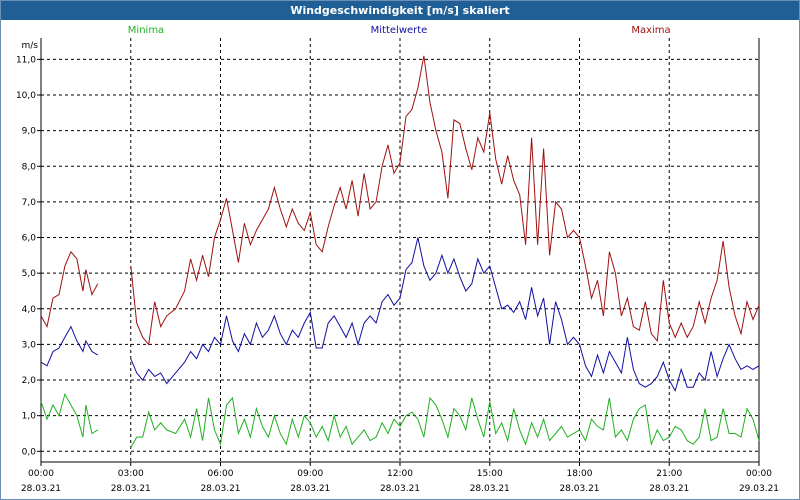 Image resolution: width=800 pixels, height=500 pixels. What do you see at coordinates (69, 289) in the screenshot?
I see `series-line-maxima` at bounding box center [69, 289].